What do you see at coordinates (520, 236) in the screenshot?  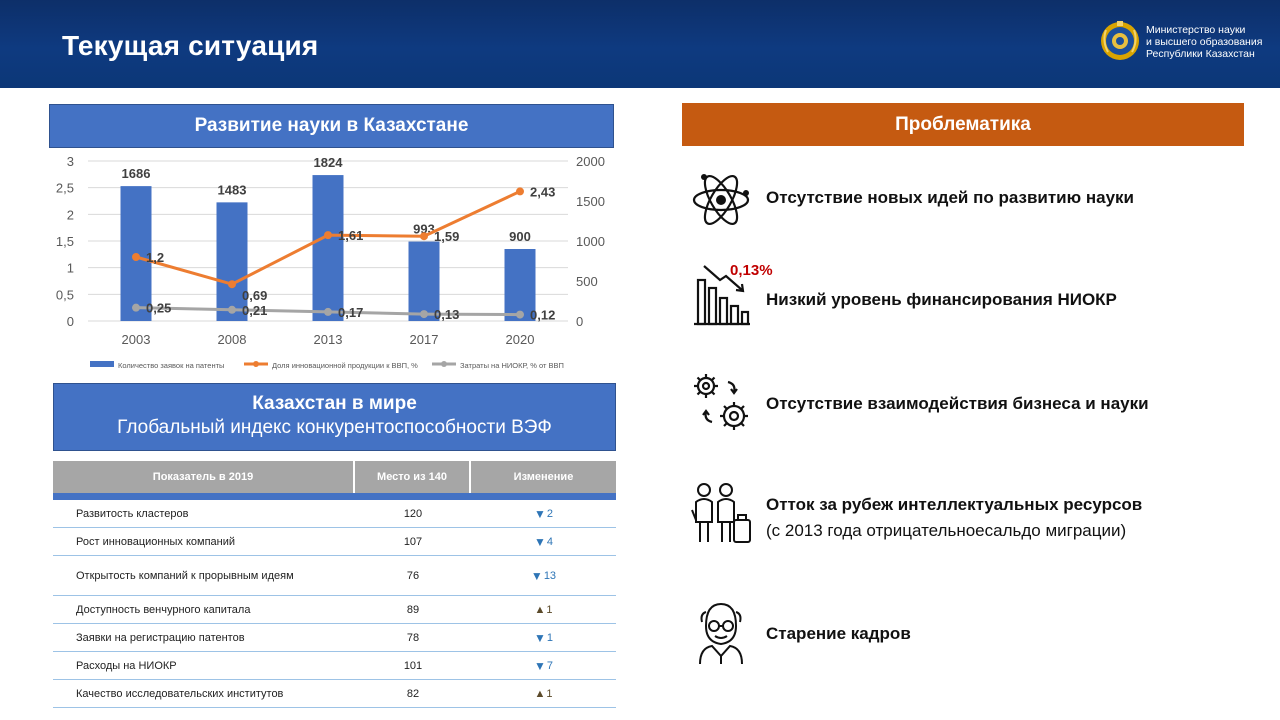 I see `bar-value-label: 900` at bounding box center [520, 236].